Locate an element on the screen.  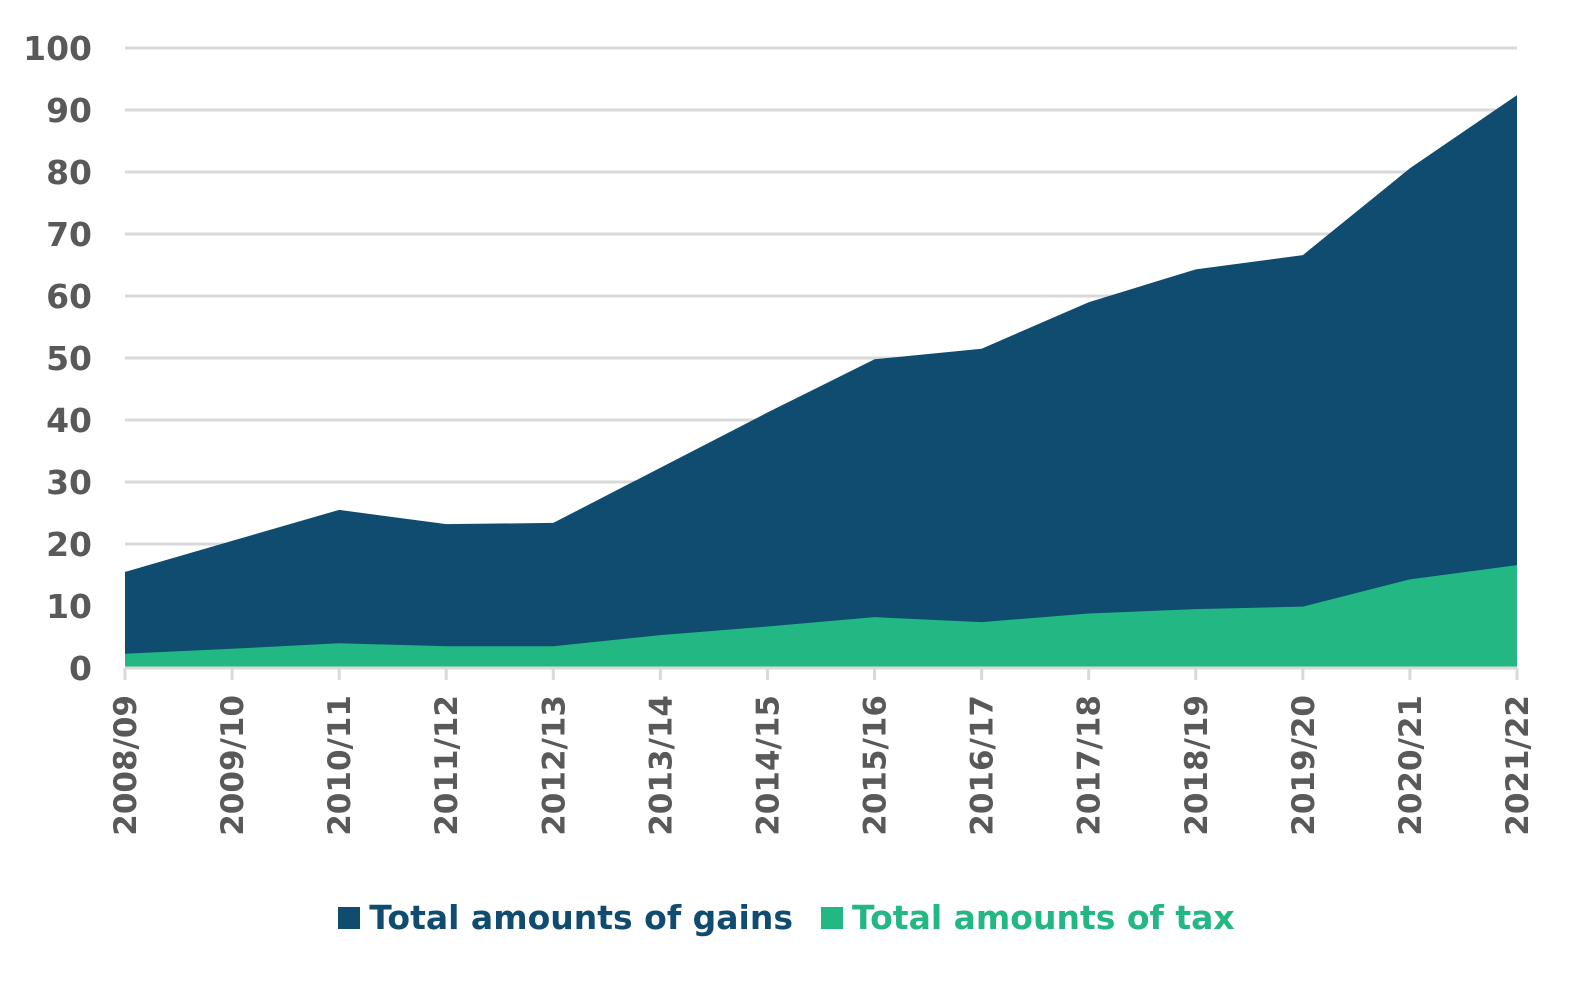
legend-label-tax: Total amounts of tax is located at coordinates (1043, 917).